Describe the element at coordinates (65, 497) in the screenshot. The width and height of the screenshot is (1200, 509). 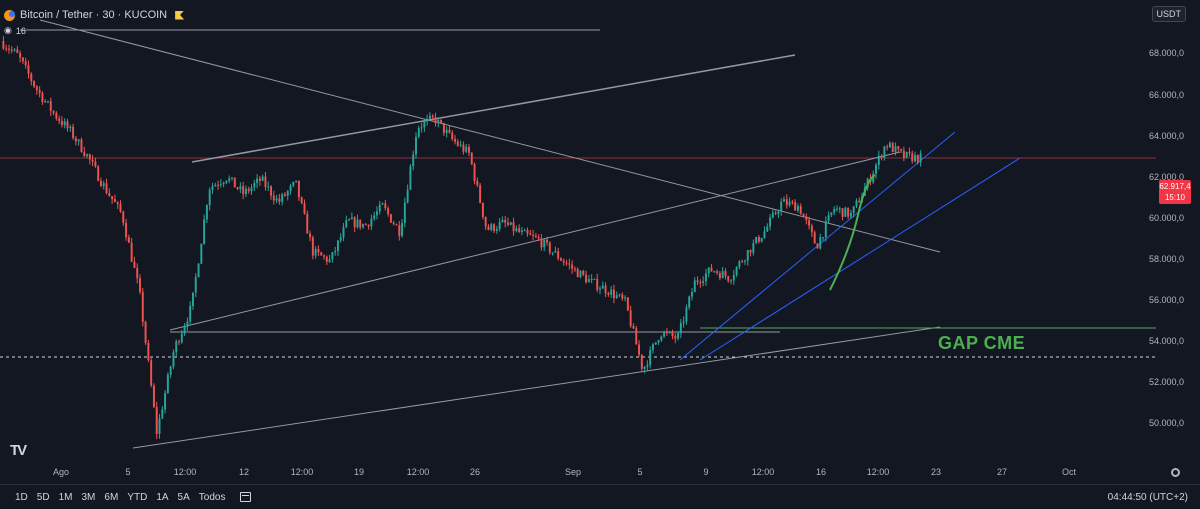
I see `range-button-1m: 1M` at that location.